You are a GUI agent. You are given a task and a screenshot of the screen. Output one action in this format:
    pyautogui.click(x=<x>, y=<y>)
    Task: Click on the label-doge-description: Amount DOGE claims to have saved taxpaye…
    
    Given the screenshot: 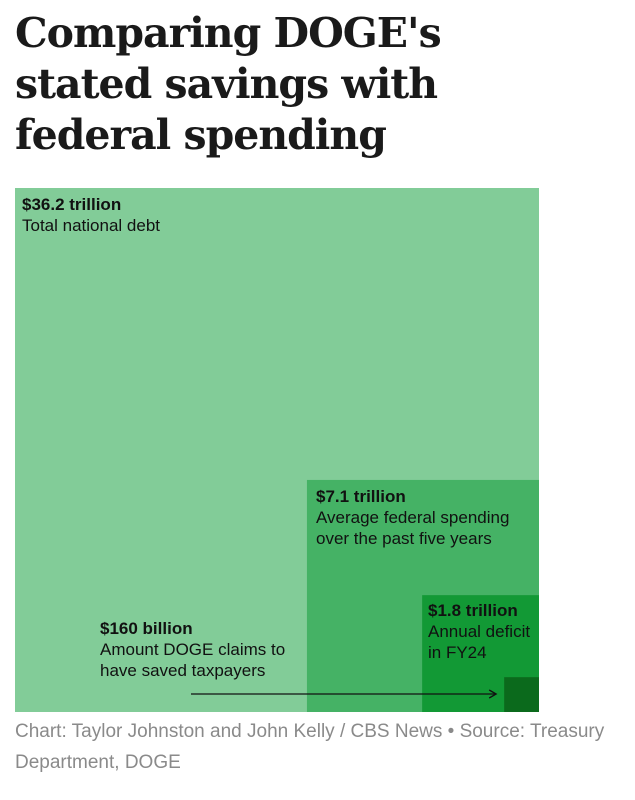 What is the action you would take?
    pyautogui.click(x=193, y=660)
    